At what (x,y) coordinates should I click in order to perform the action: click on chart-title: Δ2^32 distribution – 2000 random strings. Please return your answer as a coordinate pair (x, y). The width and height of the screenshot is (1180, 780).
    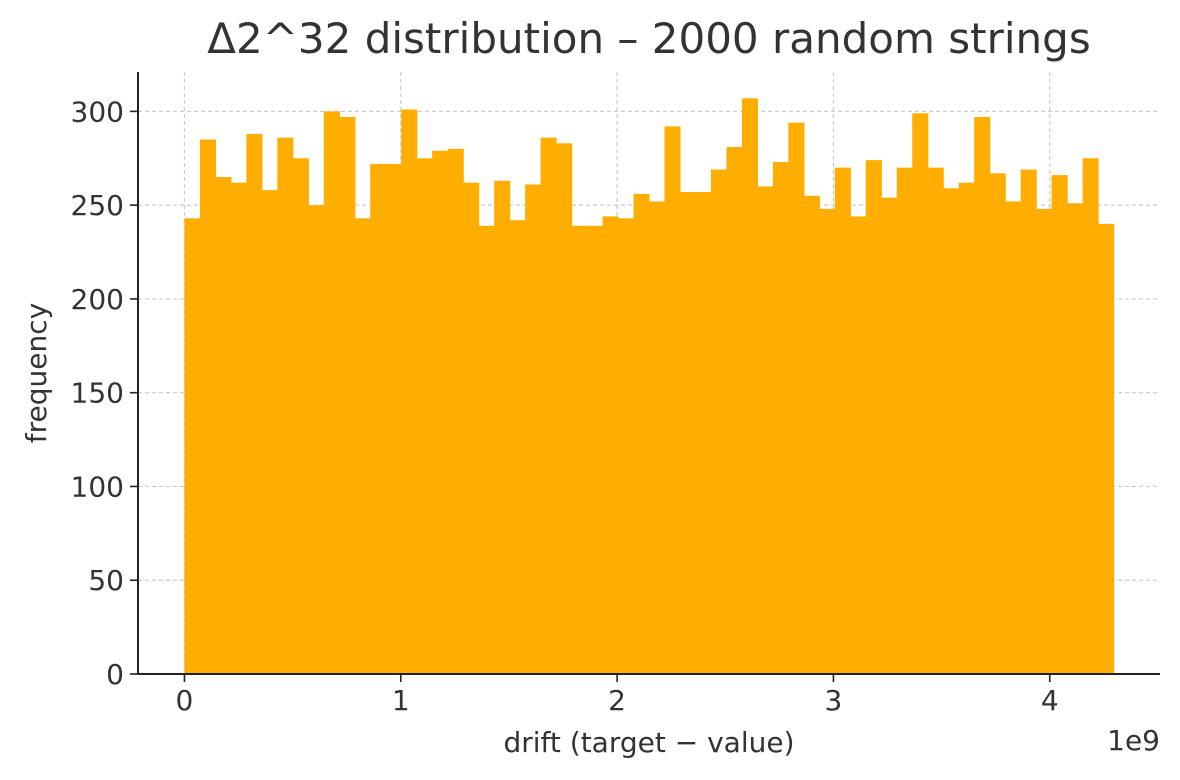
    Looking at the image, I should click on (648, 38).